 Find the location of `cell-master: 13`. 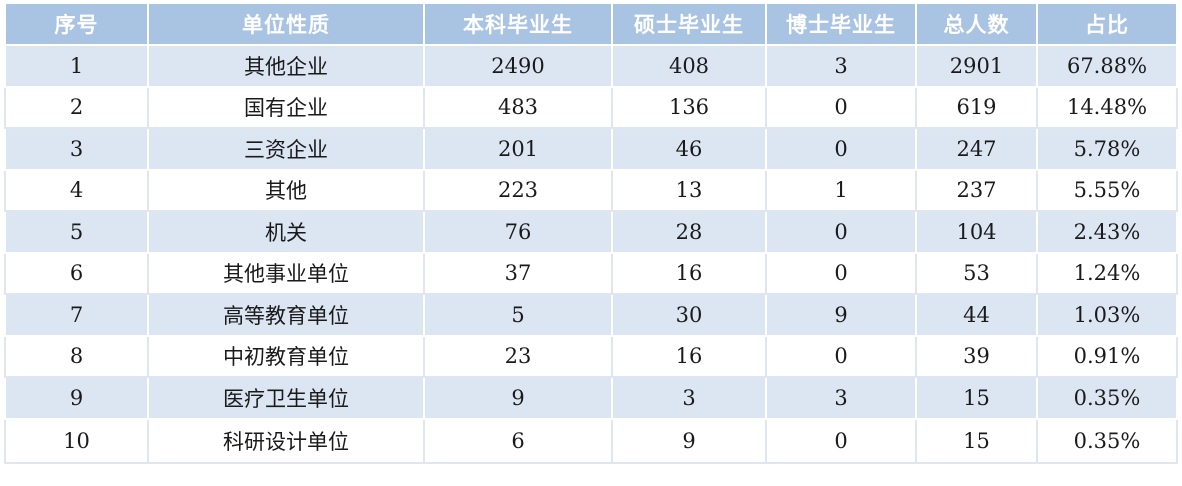

cell-master: 13 is located at coordinates (689, 190).